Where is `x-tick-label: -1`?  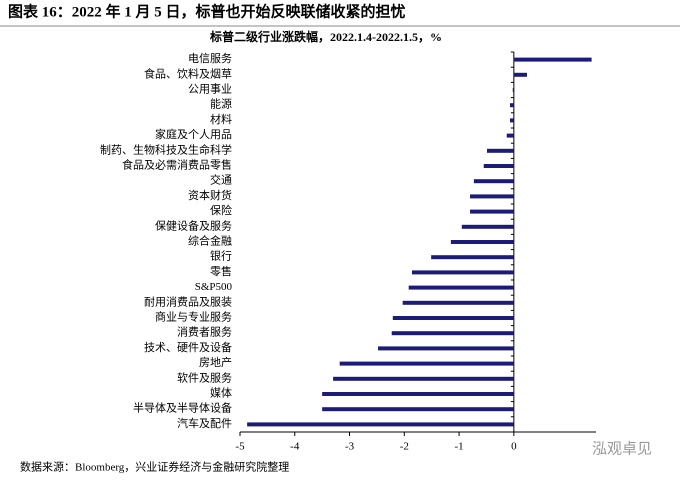 x-tick-label: -1 is located at coordinates (458, 447).